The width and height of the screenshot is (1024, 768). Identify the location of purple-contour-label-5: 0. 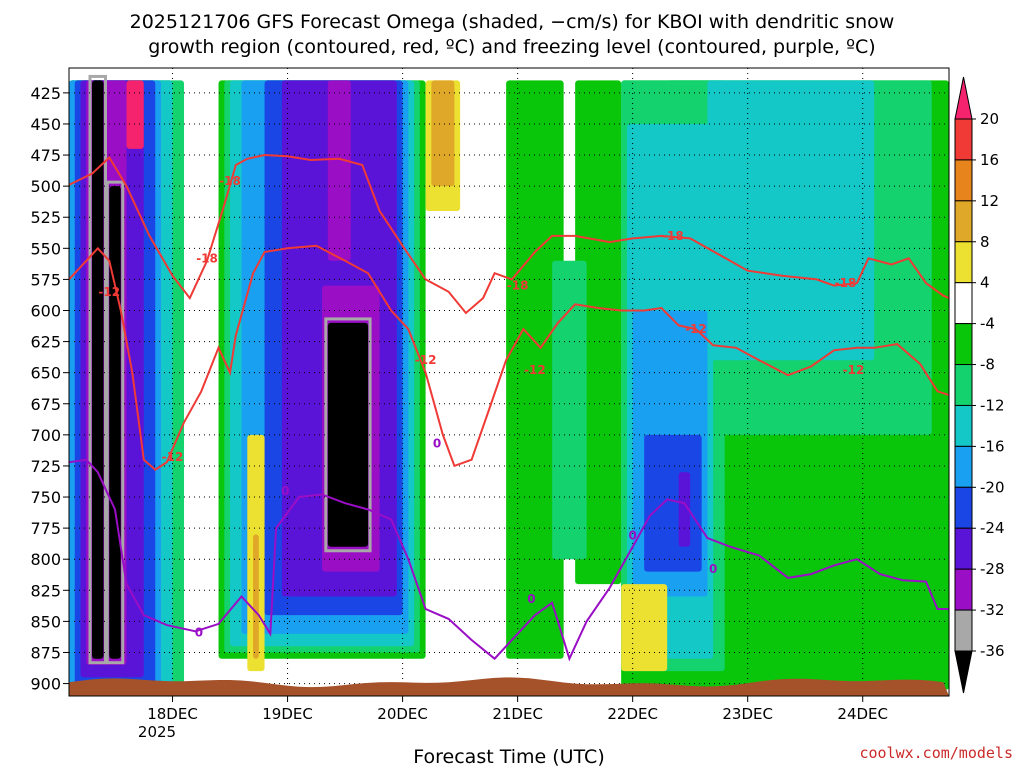
(713, 569).